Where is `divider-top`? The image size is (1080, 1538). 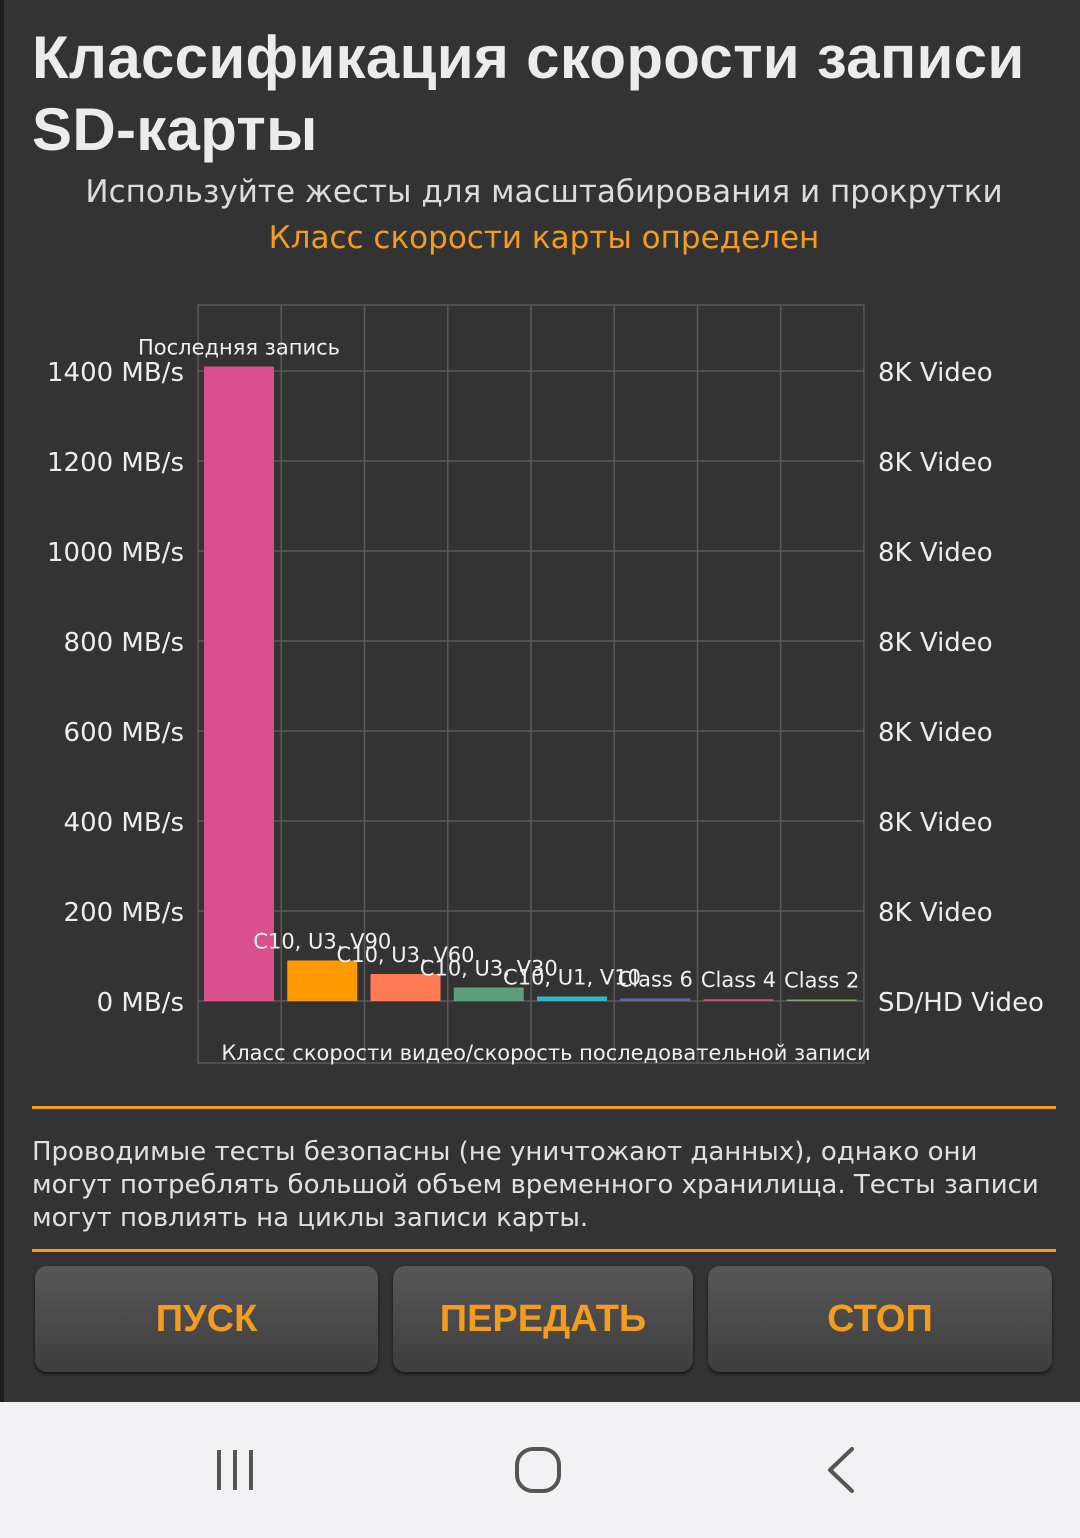
divider-top is located at coordinates (544, 1107).